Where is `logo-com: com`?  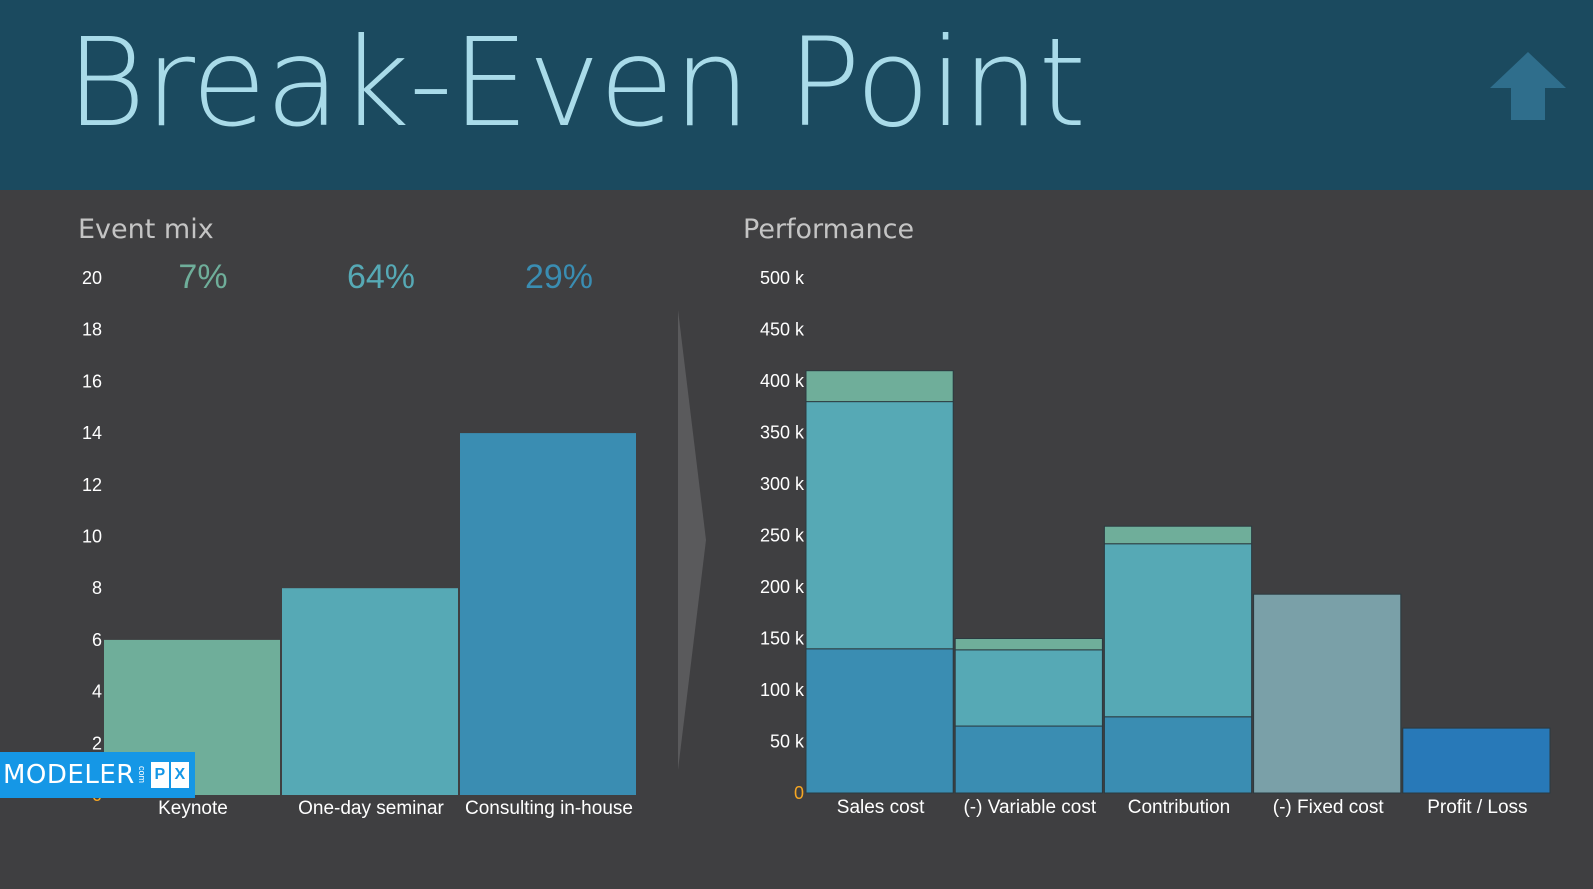 logo-com: com is located at coordinates (141, 775).